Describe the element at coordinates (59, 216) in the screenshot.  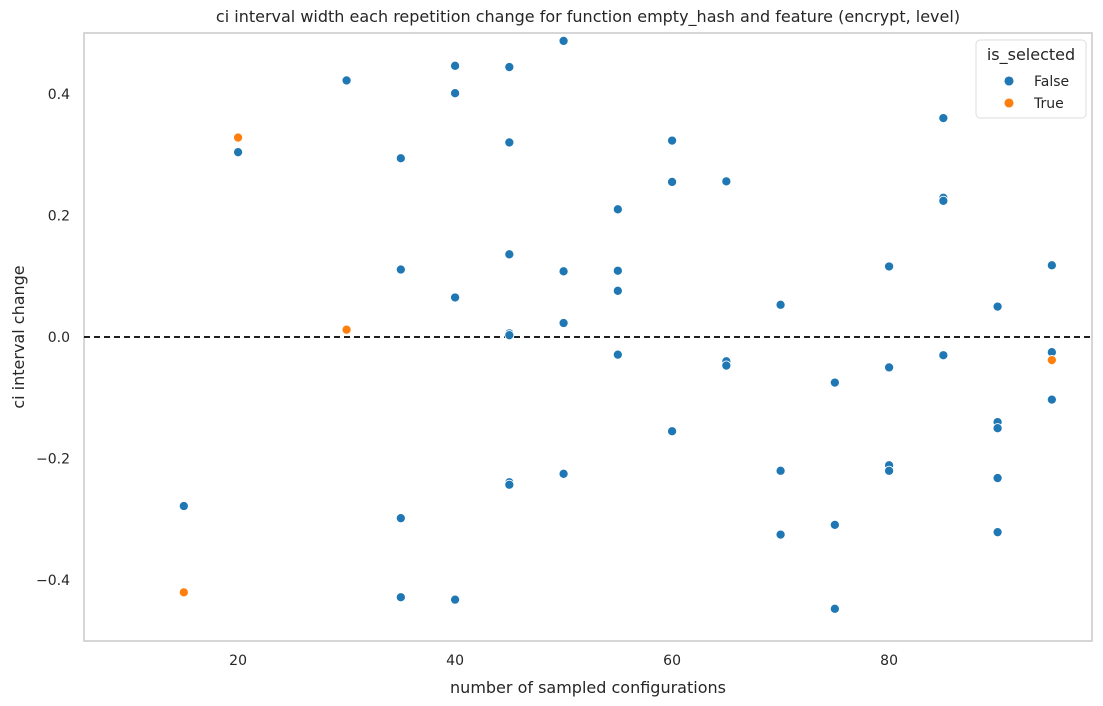
I see `y-tick-label: 0.2` at that location.